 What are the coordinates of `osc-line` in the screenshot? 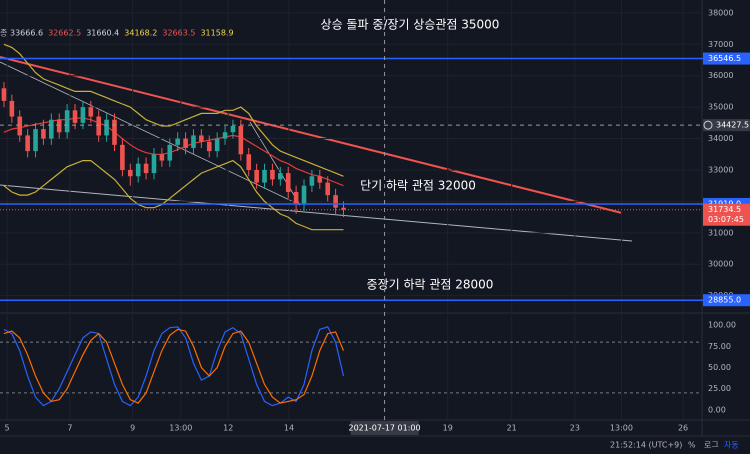 It's located at (174, 366).